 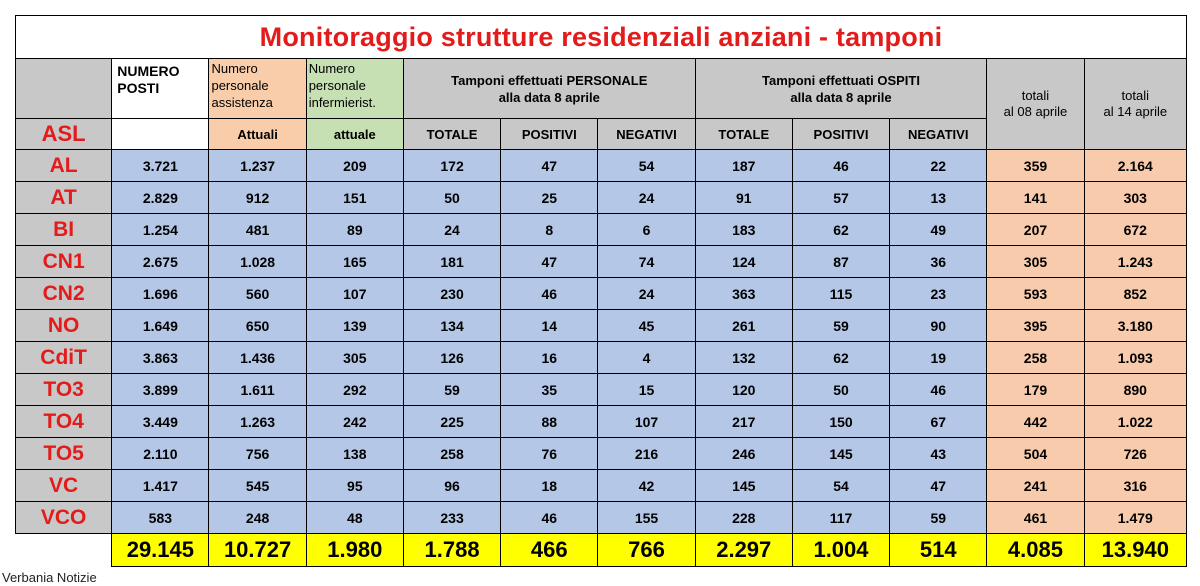 I want to click on total-totali-08-aprile: 4.085, so click(x=1035, y=550).